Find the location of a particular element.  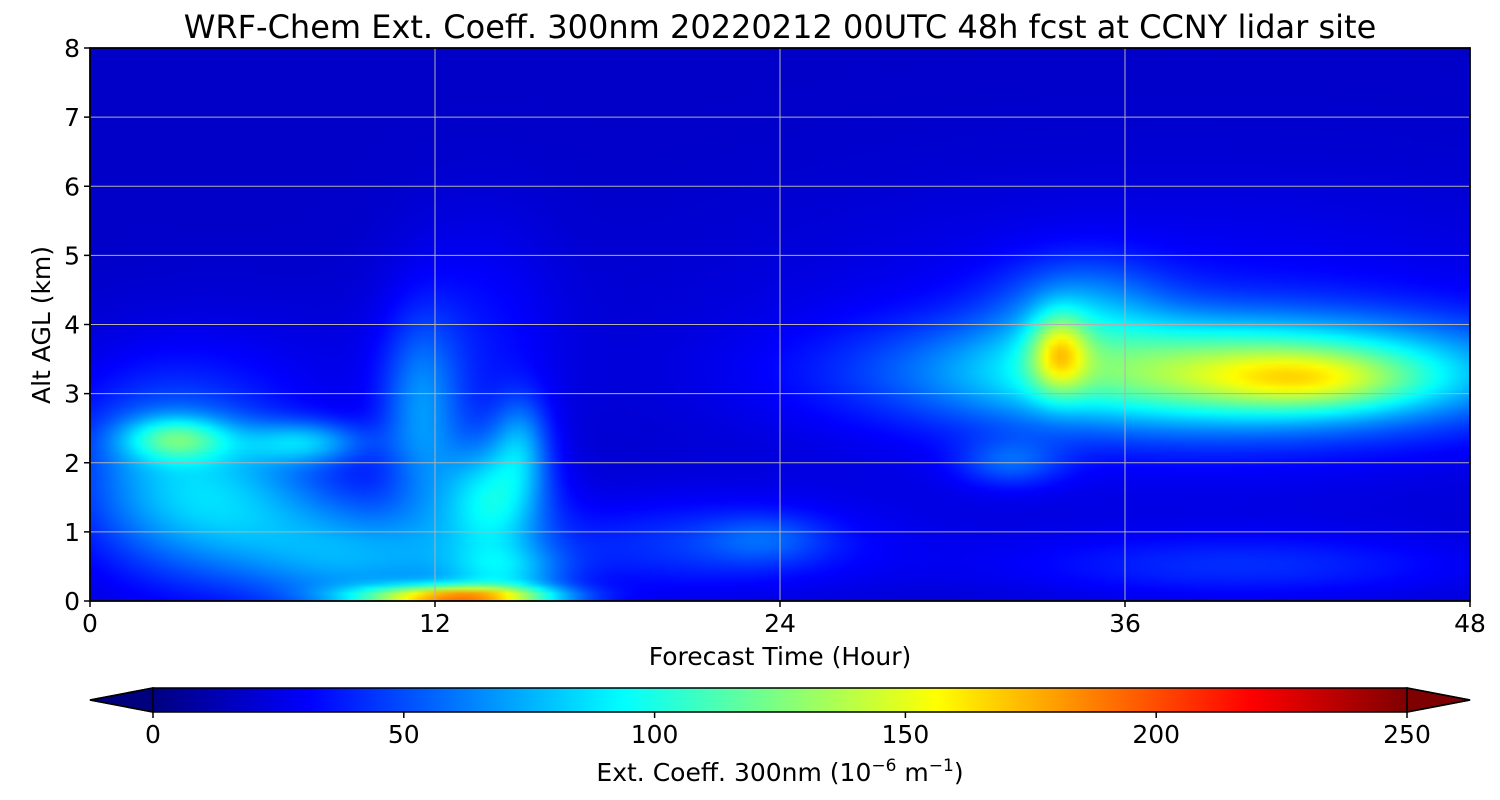

y-tick-label: 2 is located at coordinates (72, 463).